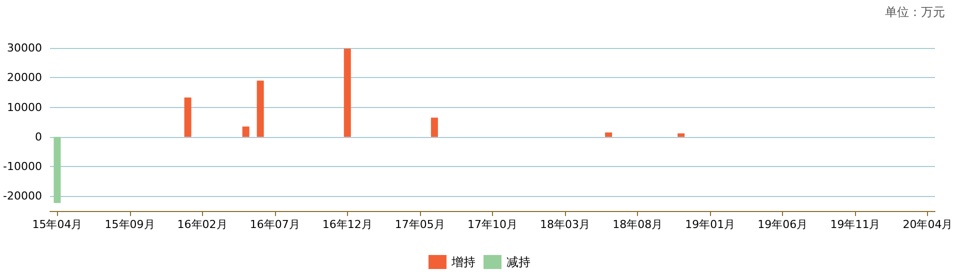 The image size is (959, 278). Describe the element at coordinates (24, 77) in the screenshot. I see `y-tick-label: 20000` at that location.